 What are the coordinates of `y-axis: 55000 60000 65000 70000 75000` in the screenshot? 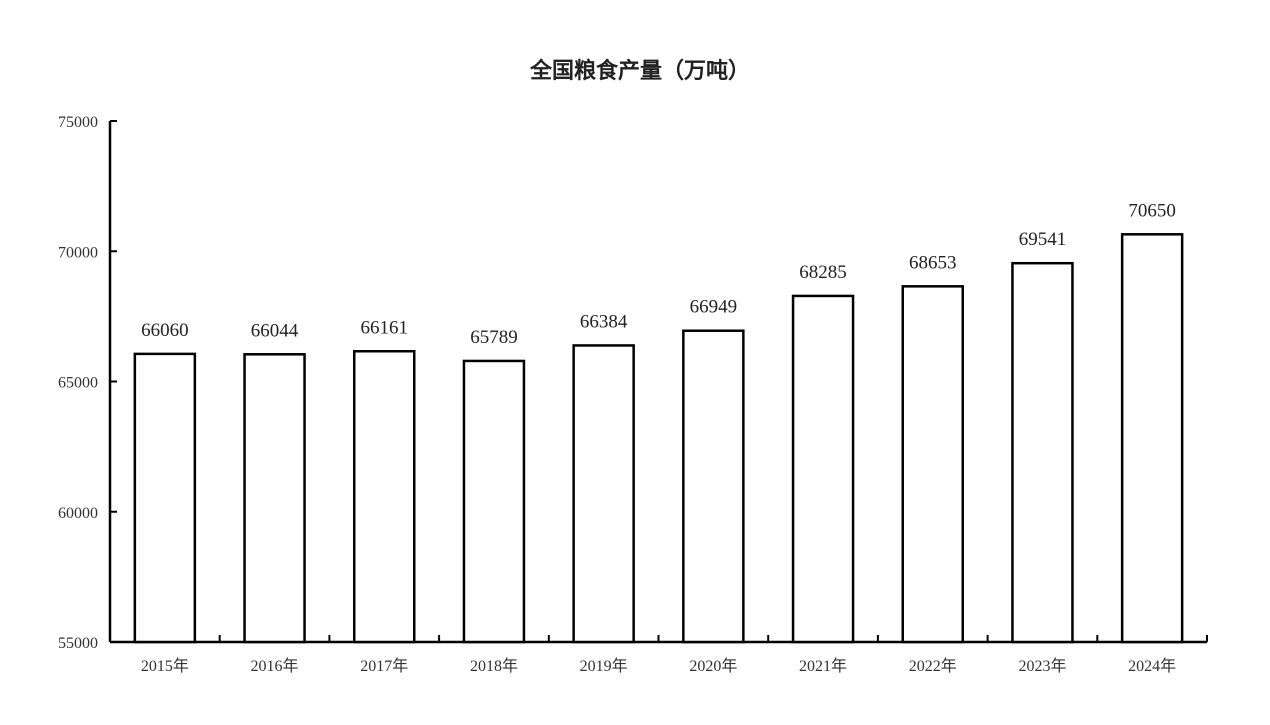 It's located at (87, 383).